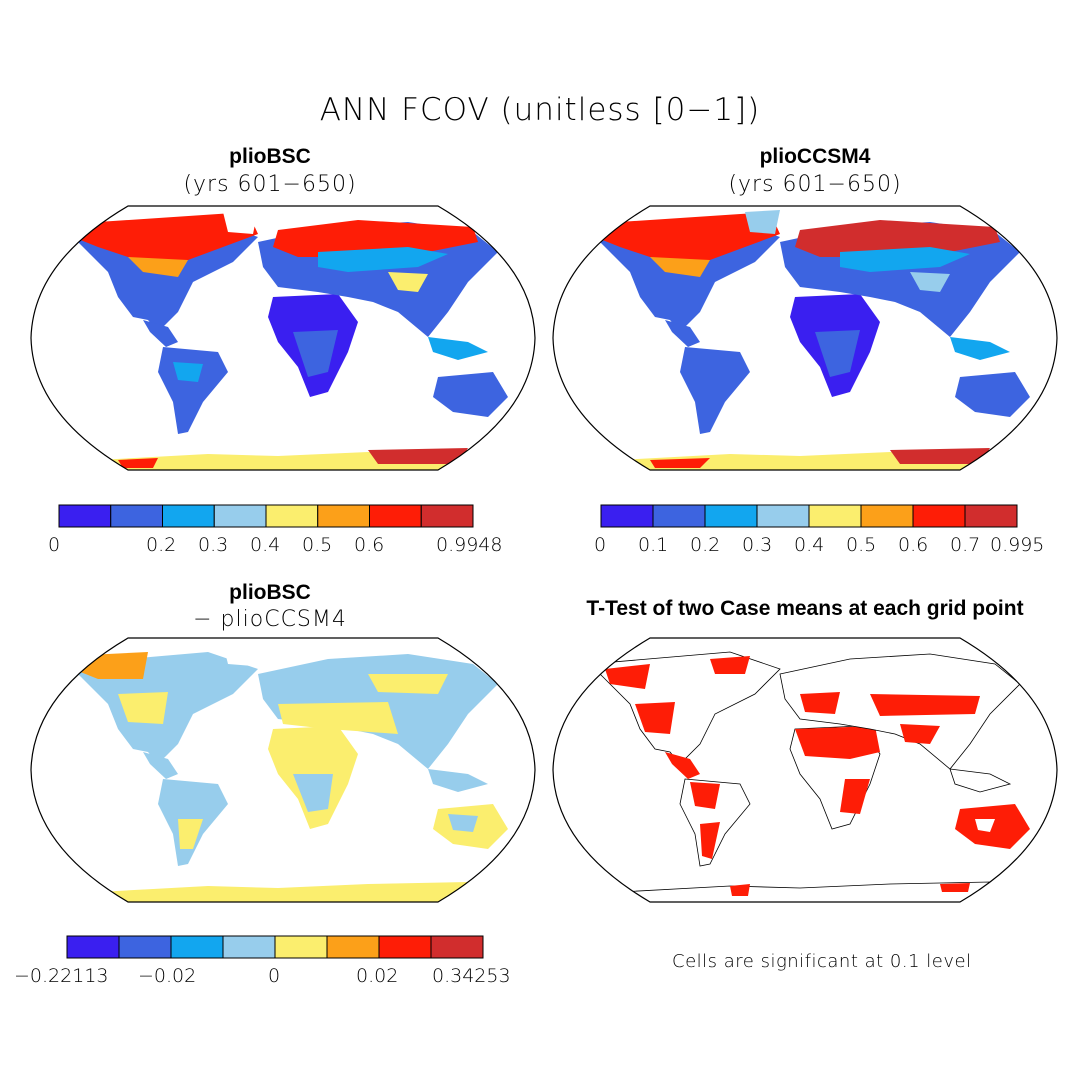 This screenshot has height=1080, width=1080. What do you see at coordinates (805, 770) in the screenshot?
I see `map-bottom-right` at bounding box center [805, 770].